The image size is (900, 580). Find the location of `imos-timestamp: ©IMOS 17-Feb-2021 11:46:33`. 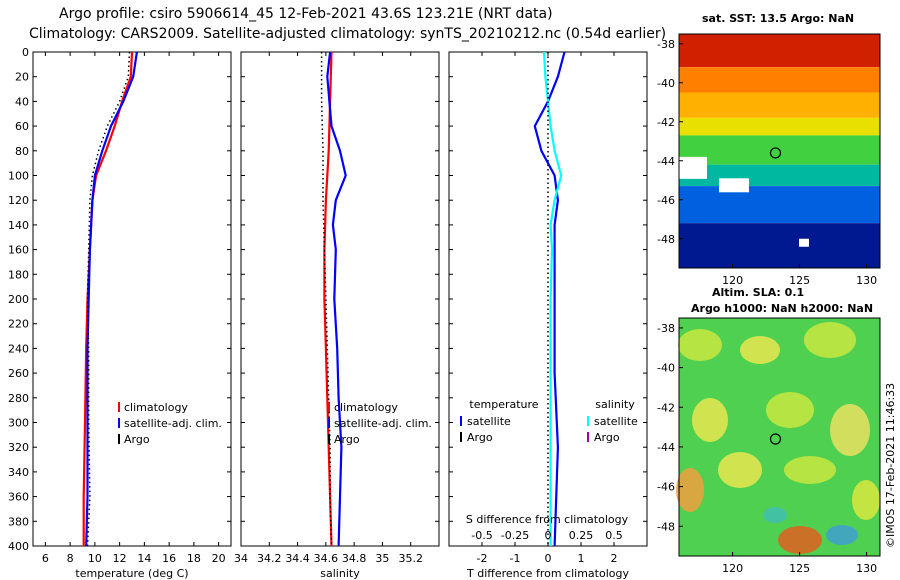

imos-timestamp: ©IMOS 17-Feb-2021 11:46:33 is located at coordinates (890, 465).